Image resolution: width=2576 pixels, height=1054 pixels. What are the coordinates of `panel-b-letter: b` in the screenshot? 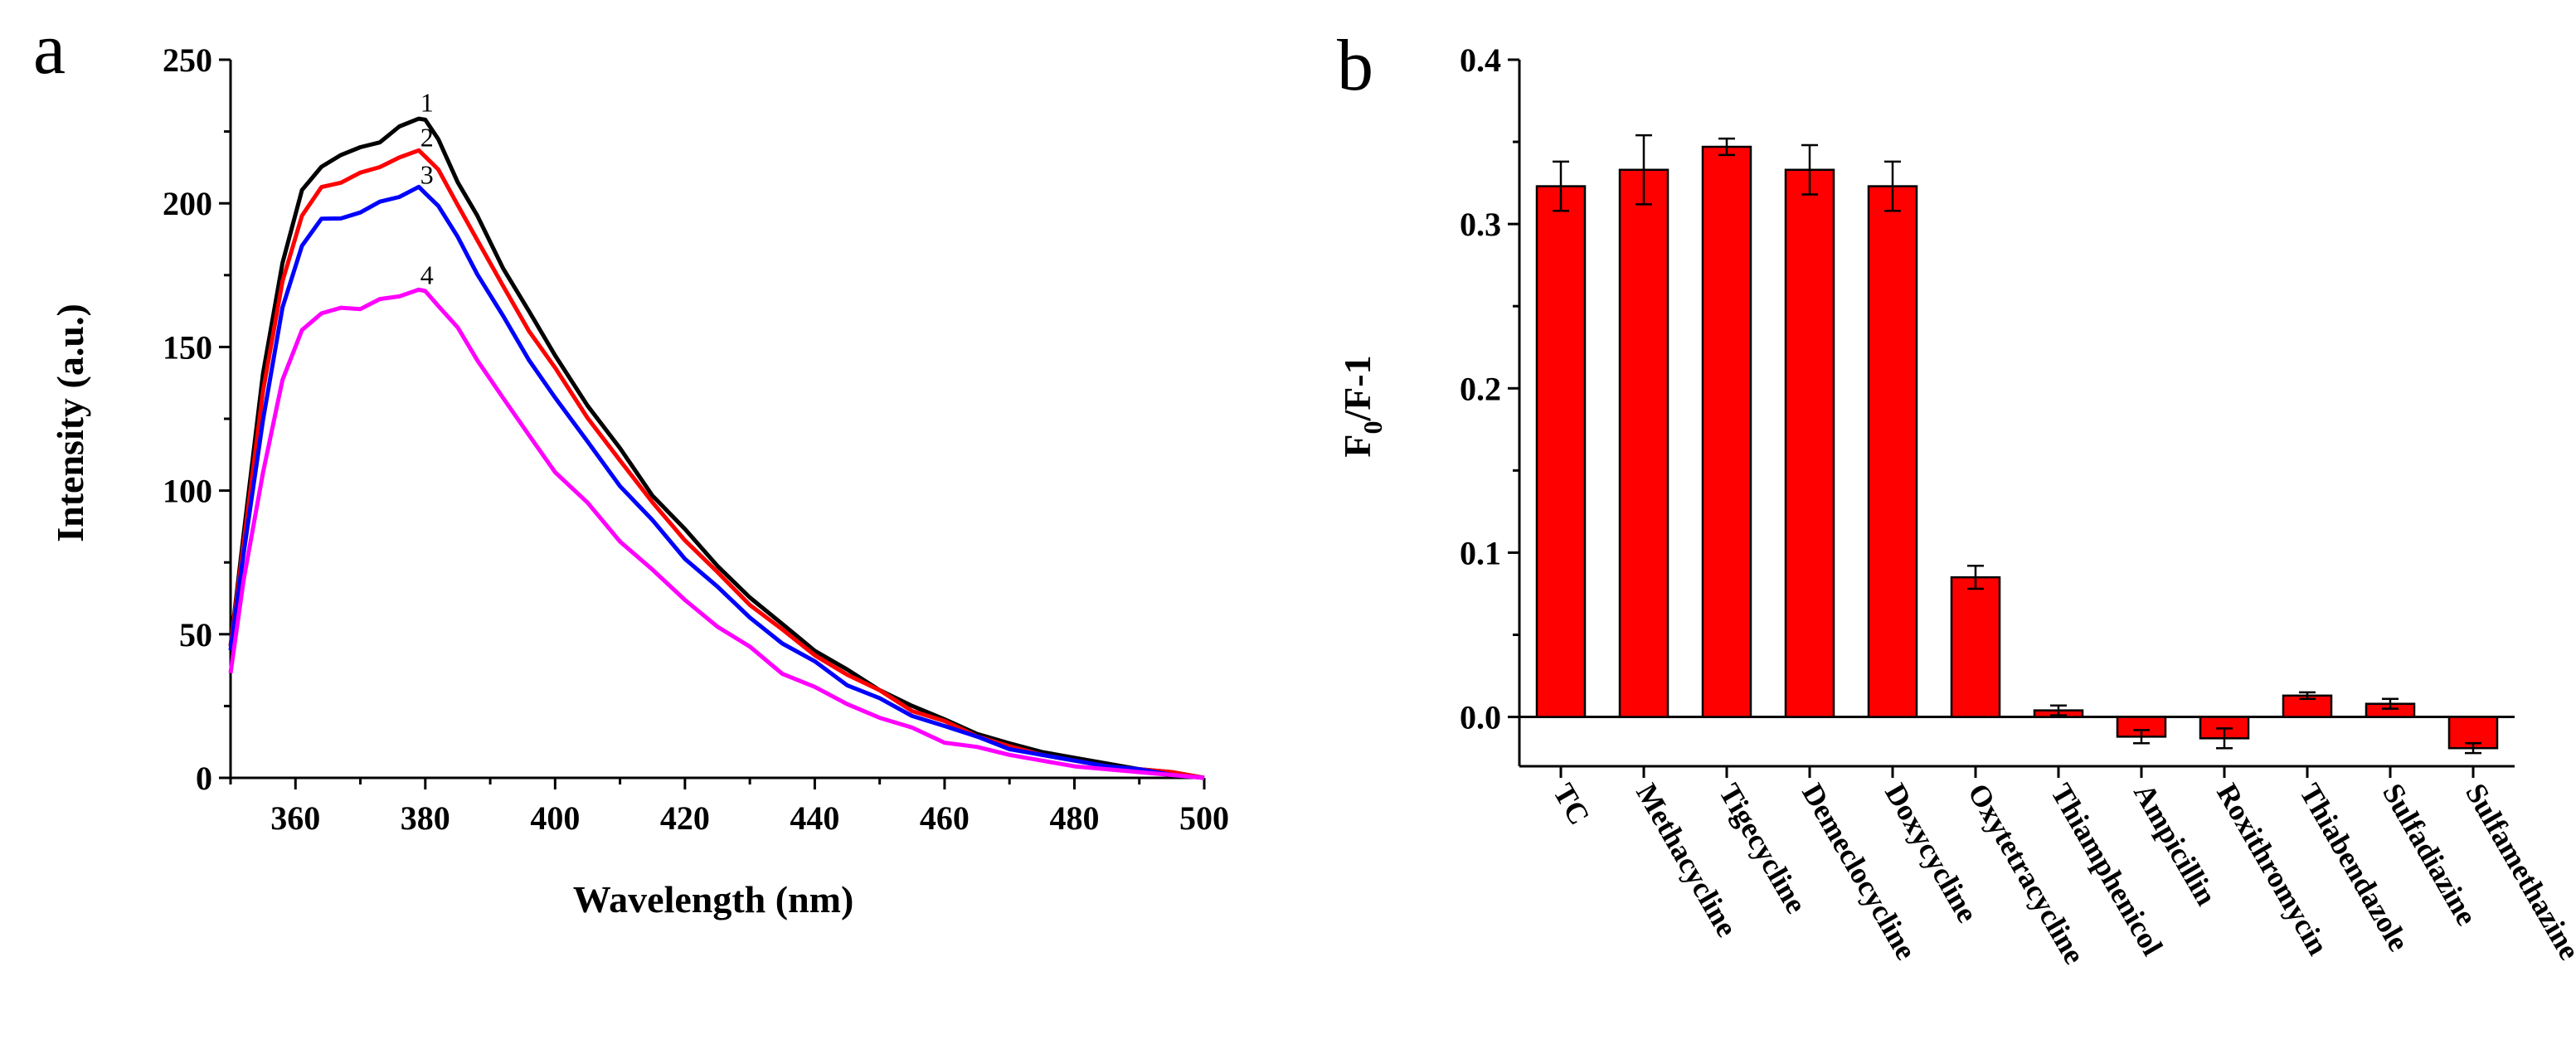 It's located at (1355, 66).